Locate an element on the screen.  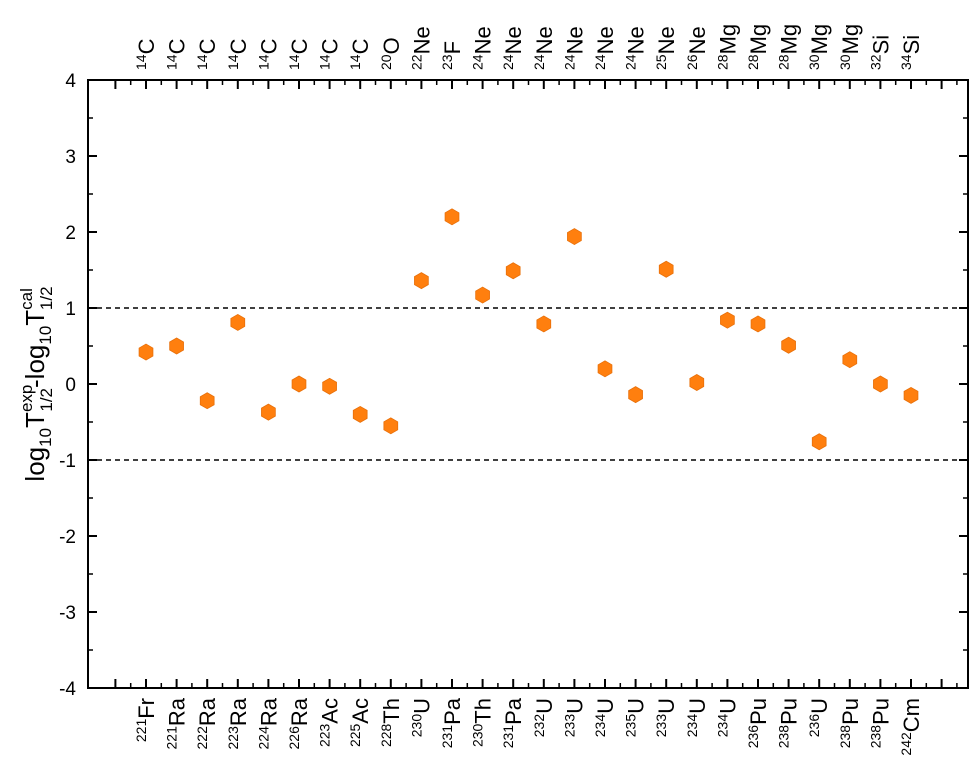
y-tick-label: 4 is located at coordinates (70, 81).